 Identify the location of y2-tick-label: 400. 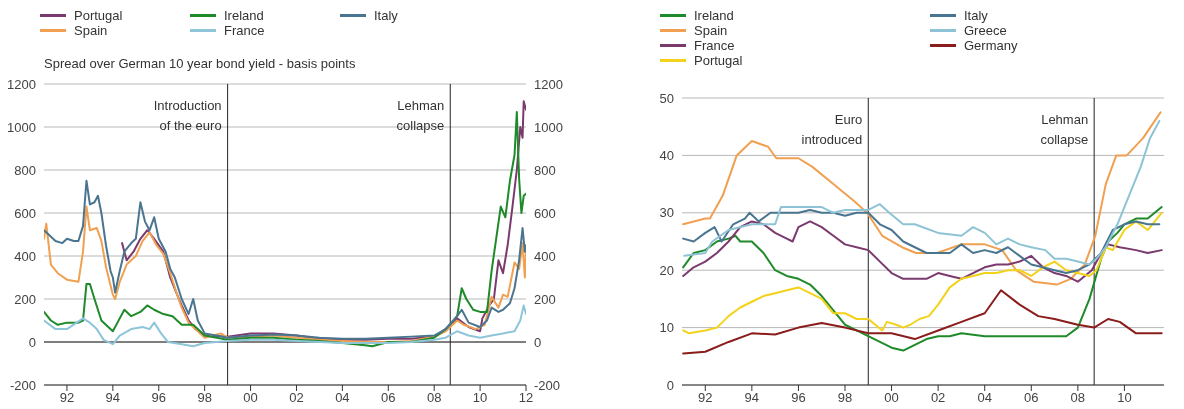
(545, 256).